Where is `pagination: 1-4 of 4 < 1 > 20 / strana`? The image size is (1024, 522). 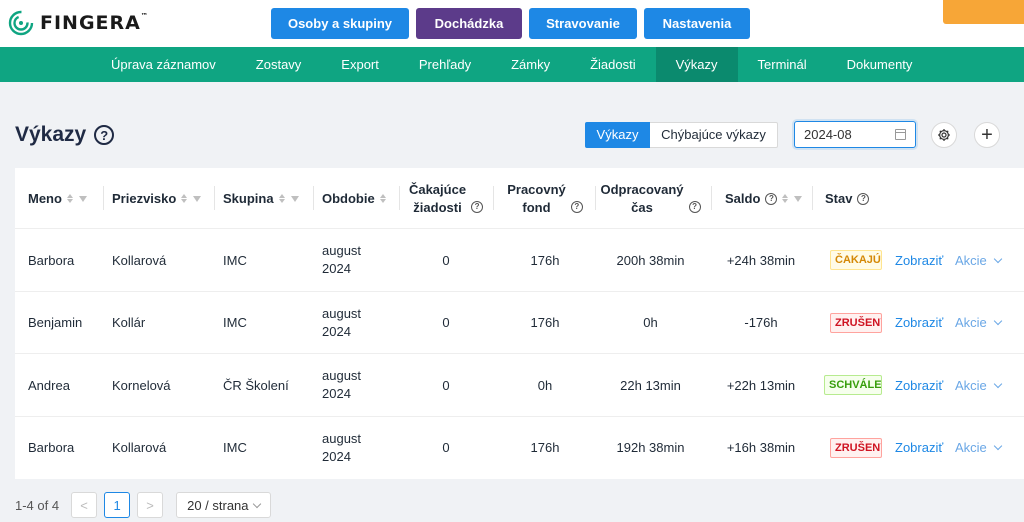 pagination: 1-4 of 4 < 1 > 20 / strana is located at coordinates (143, 505).